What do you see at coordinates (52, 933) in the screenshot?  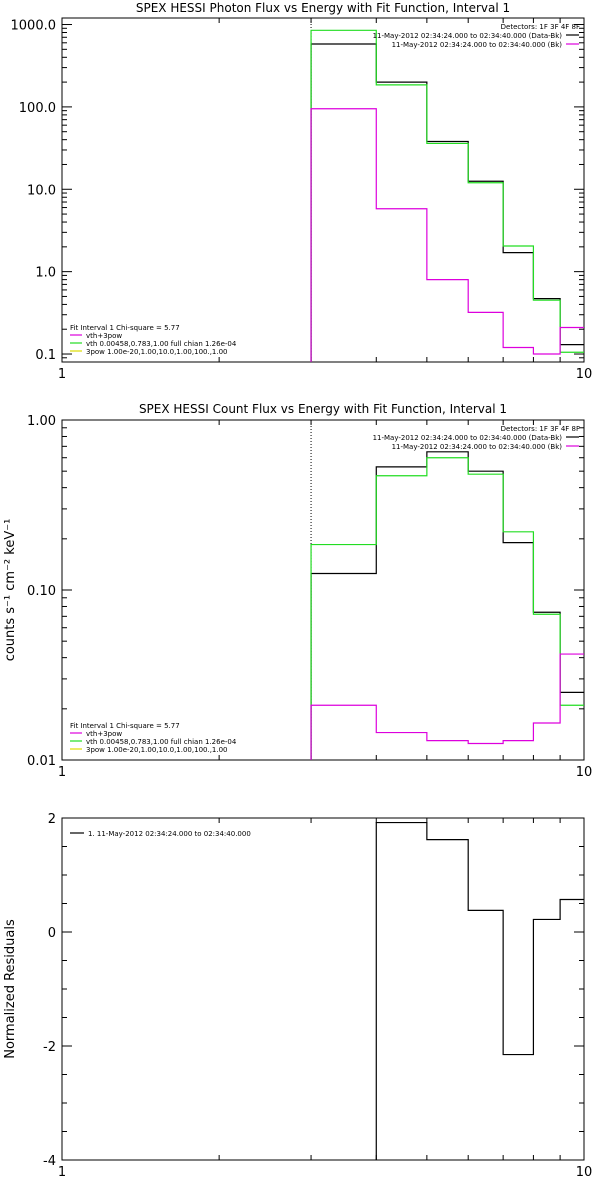 I see `y-tick-label: 0` at bounding box center [52, 933].